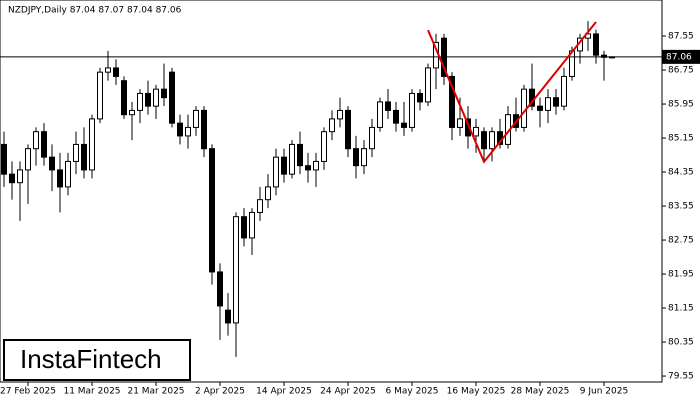 The height and width of the screenshot is (400, 700). What do you see at coordinates (476, 392) in the screenshot?
I see `x-tick-label: 16 May 2025` at bounding box center [476, 392].